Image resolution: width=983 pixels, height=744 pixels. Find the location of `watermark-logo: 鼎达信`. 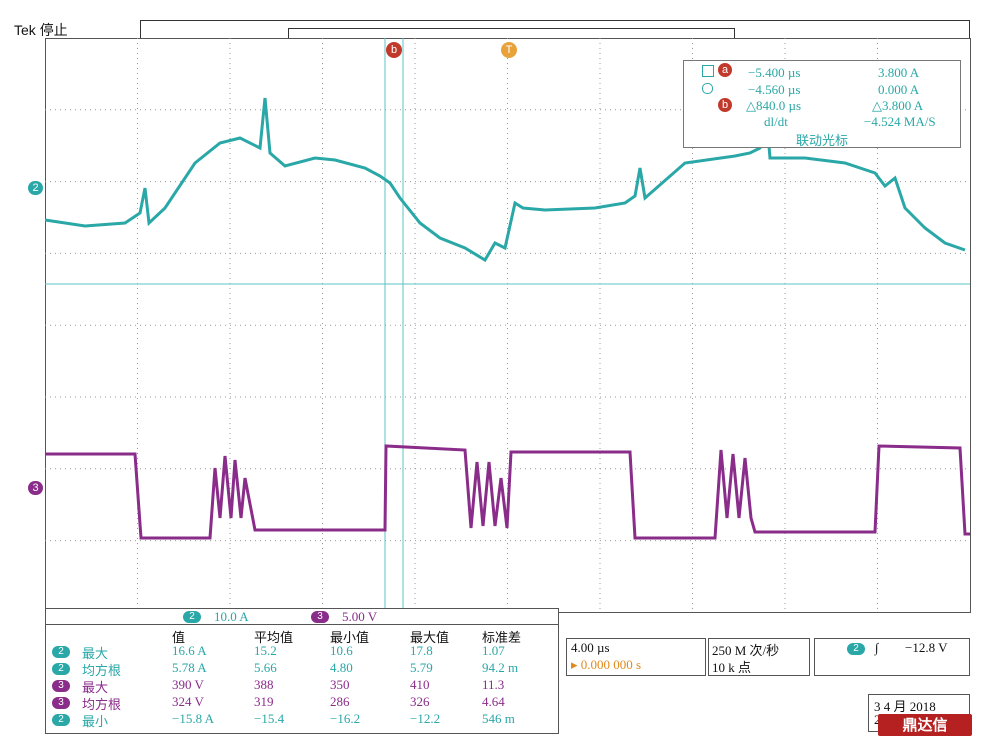

watermark-logo: 鼎达信 is located at coordinates (925, 725).